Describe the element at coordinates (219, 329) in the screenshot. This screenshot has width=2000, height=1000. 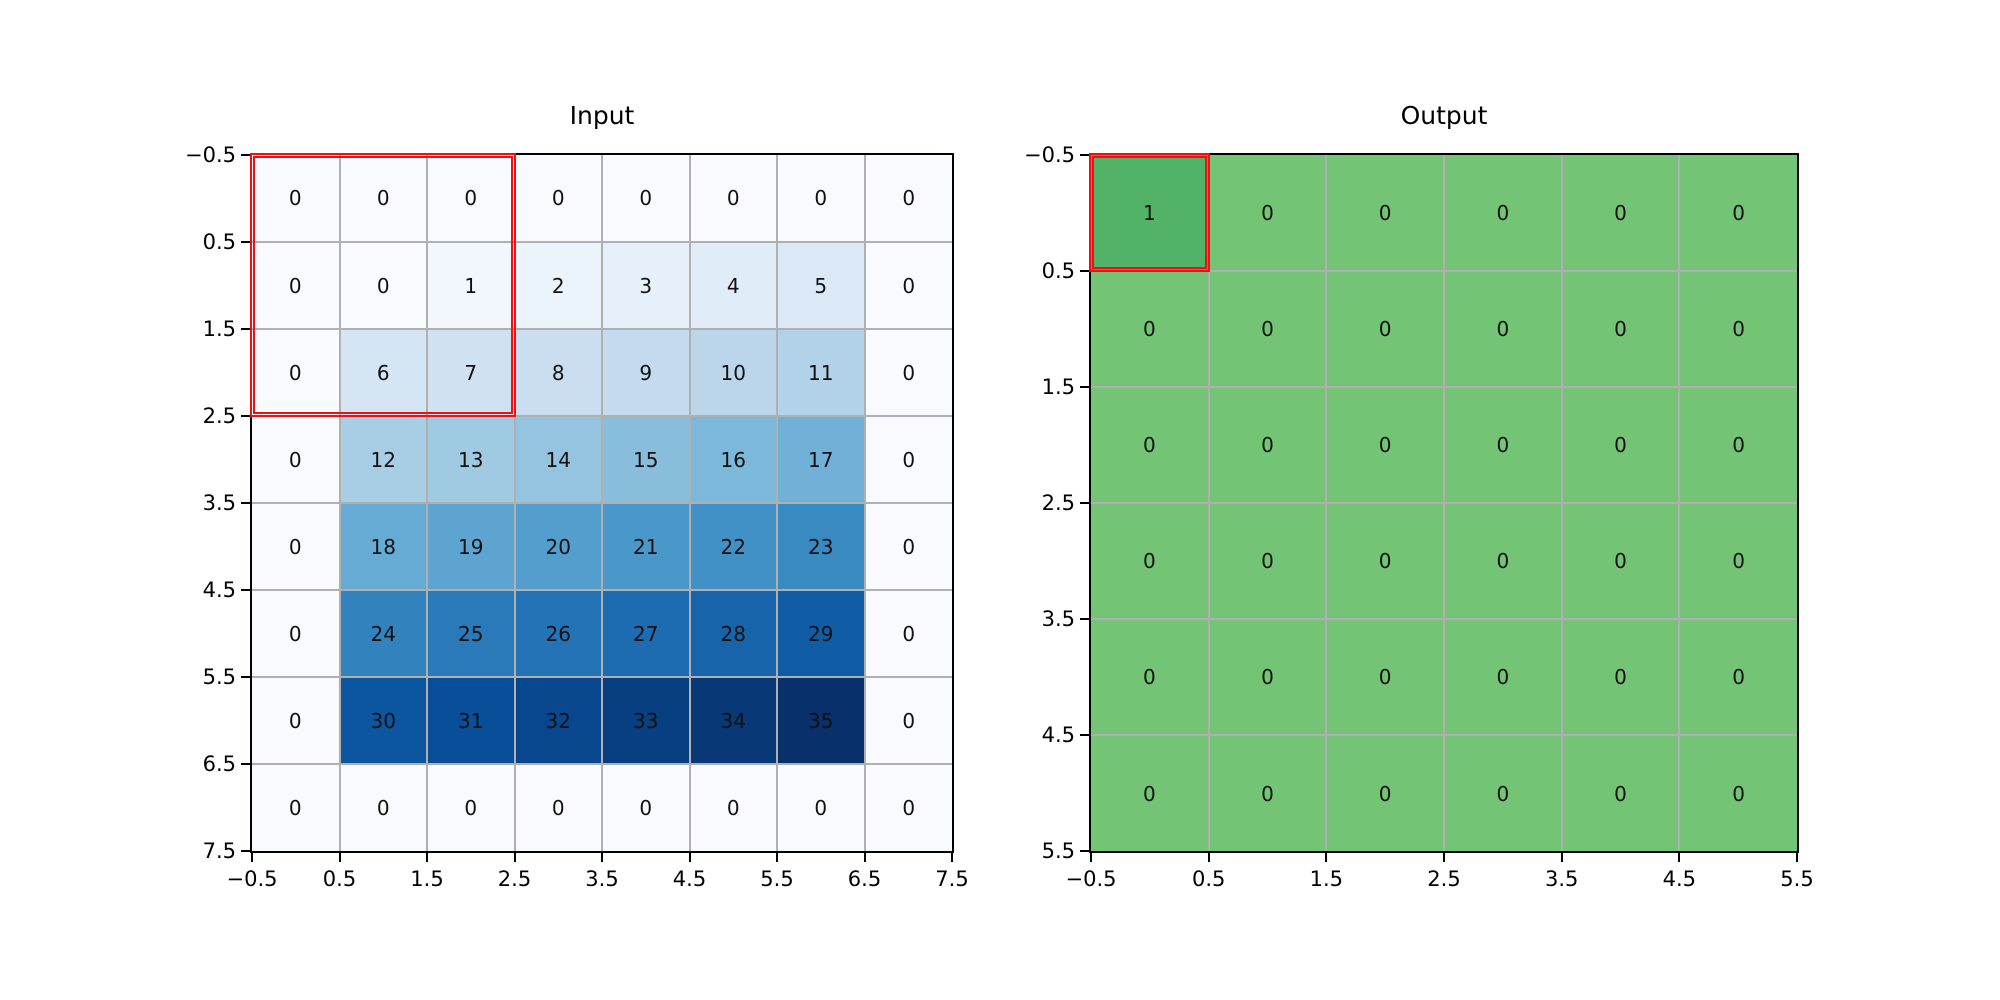
I see `y-tick-label: 1.5` at that location.